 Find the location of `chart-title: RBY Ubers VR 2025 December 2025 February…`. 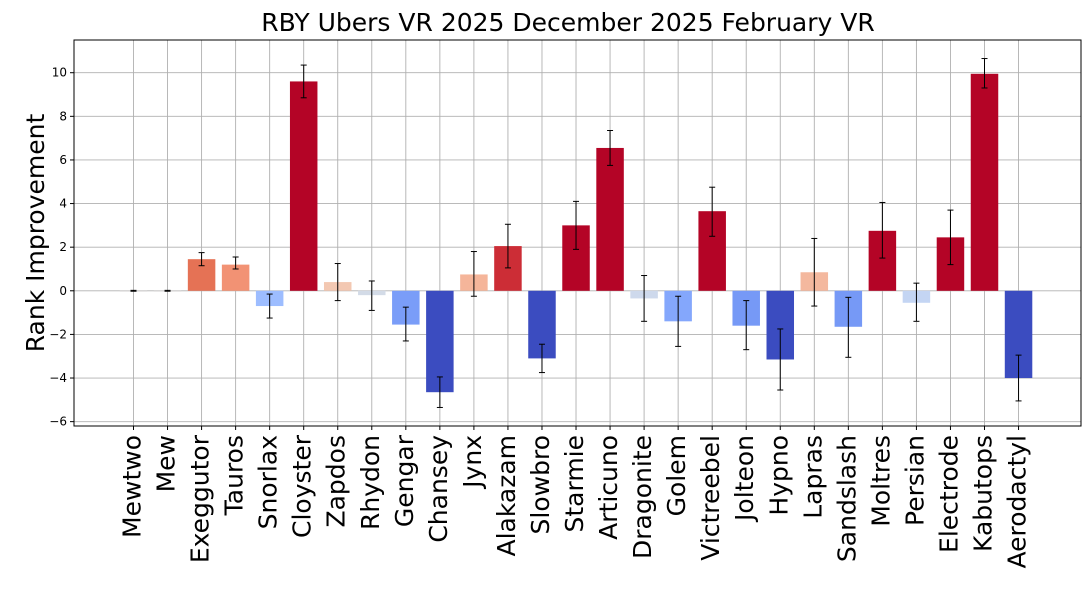

chart-title: RBY Ubers VR 2025 December 2025 February… is located at coordinates (568, 22).